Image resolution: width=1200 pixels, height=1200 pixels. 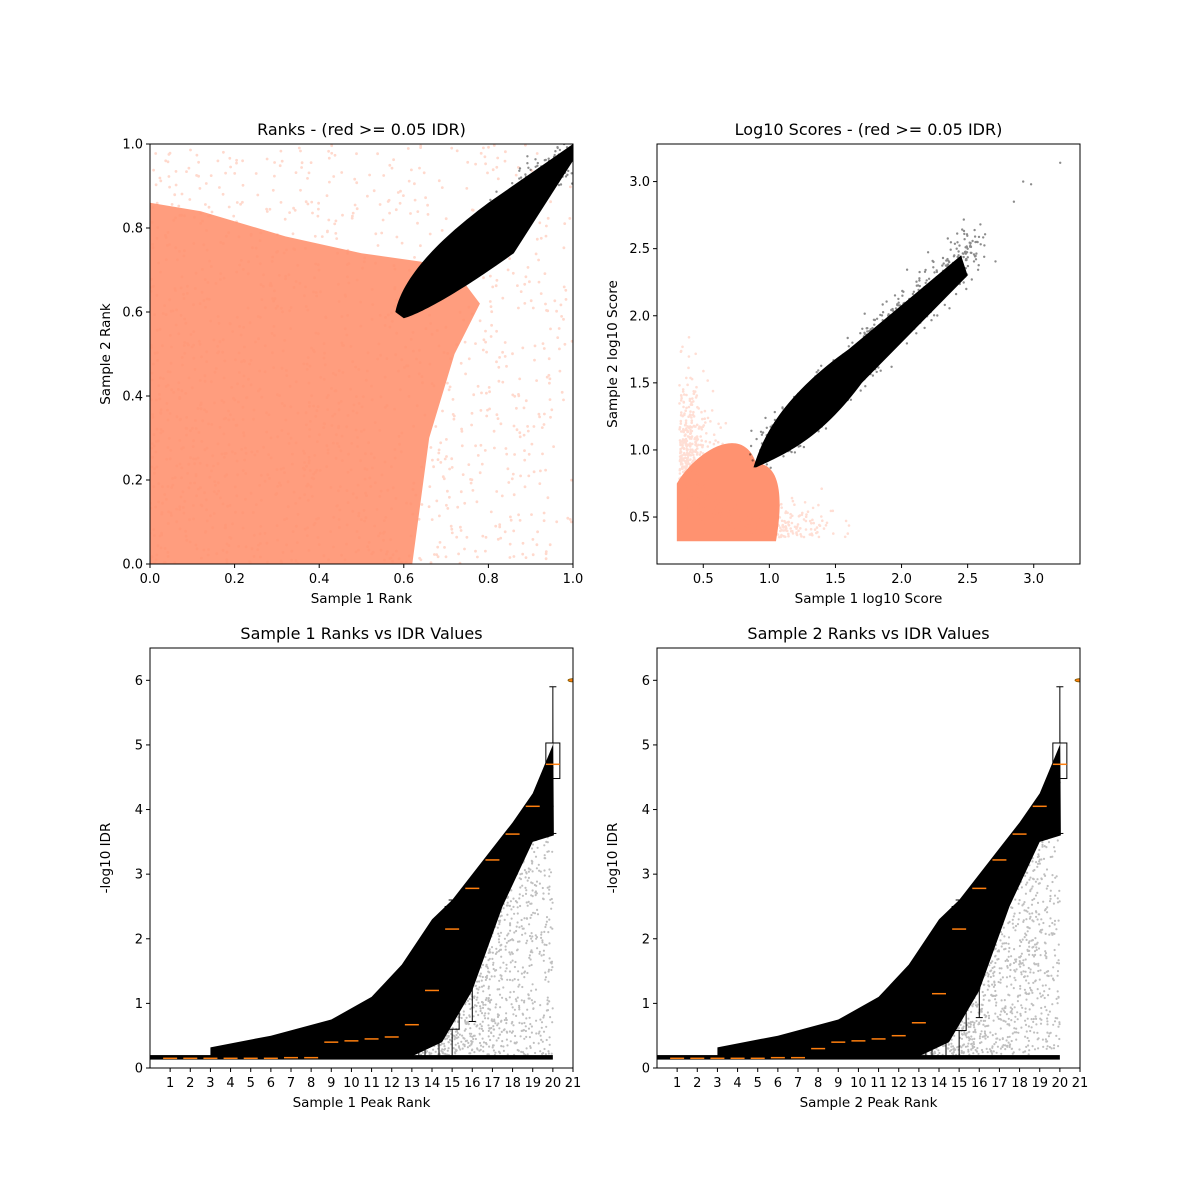 I want to click on outlier-marker, so click(x=570, y=680).